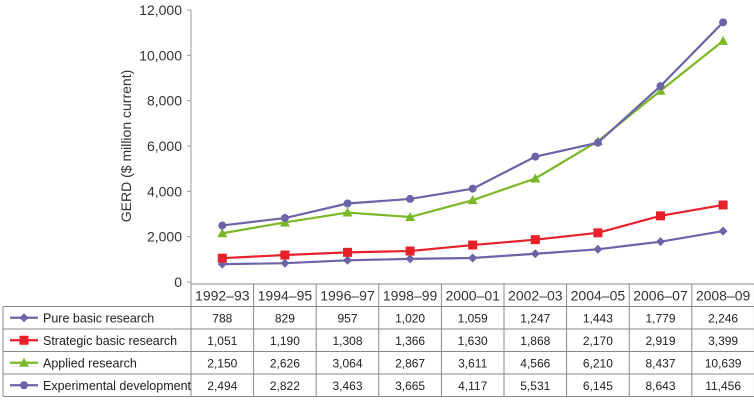 Image resolution: width=754 pixels, height=403 pixels. I want to click on table-cell-value: 10,639, so click(723, 363).